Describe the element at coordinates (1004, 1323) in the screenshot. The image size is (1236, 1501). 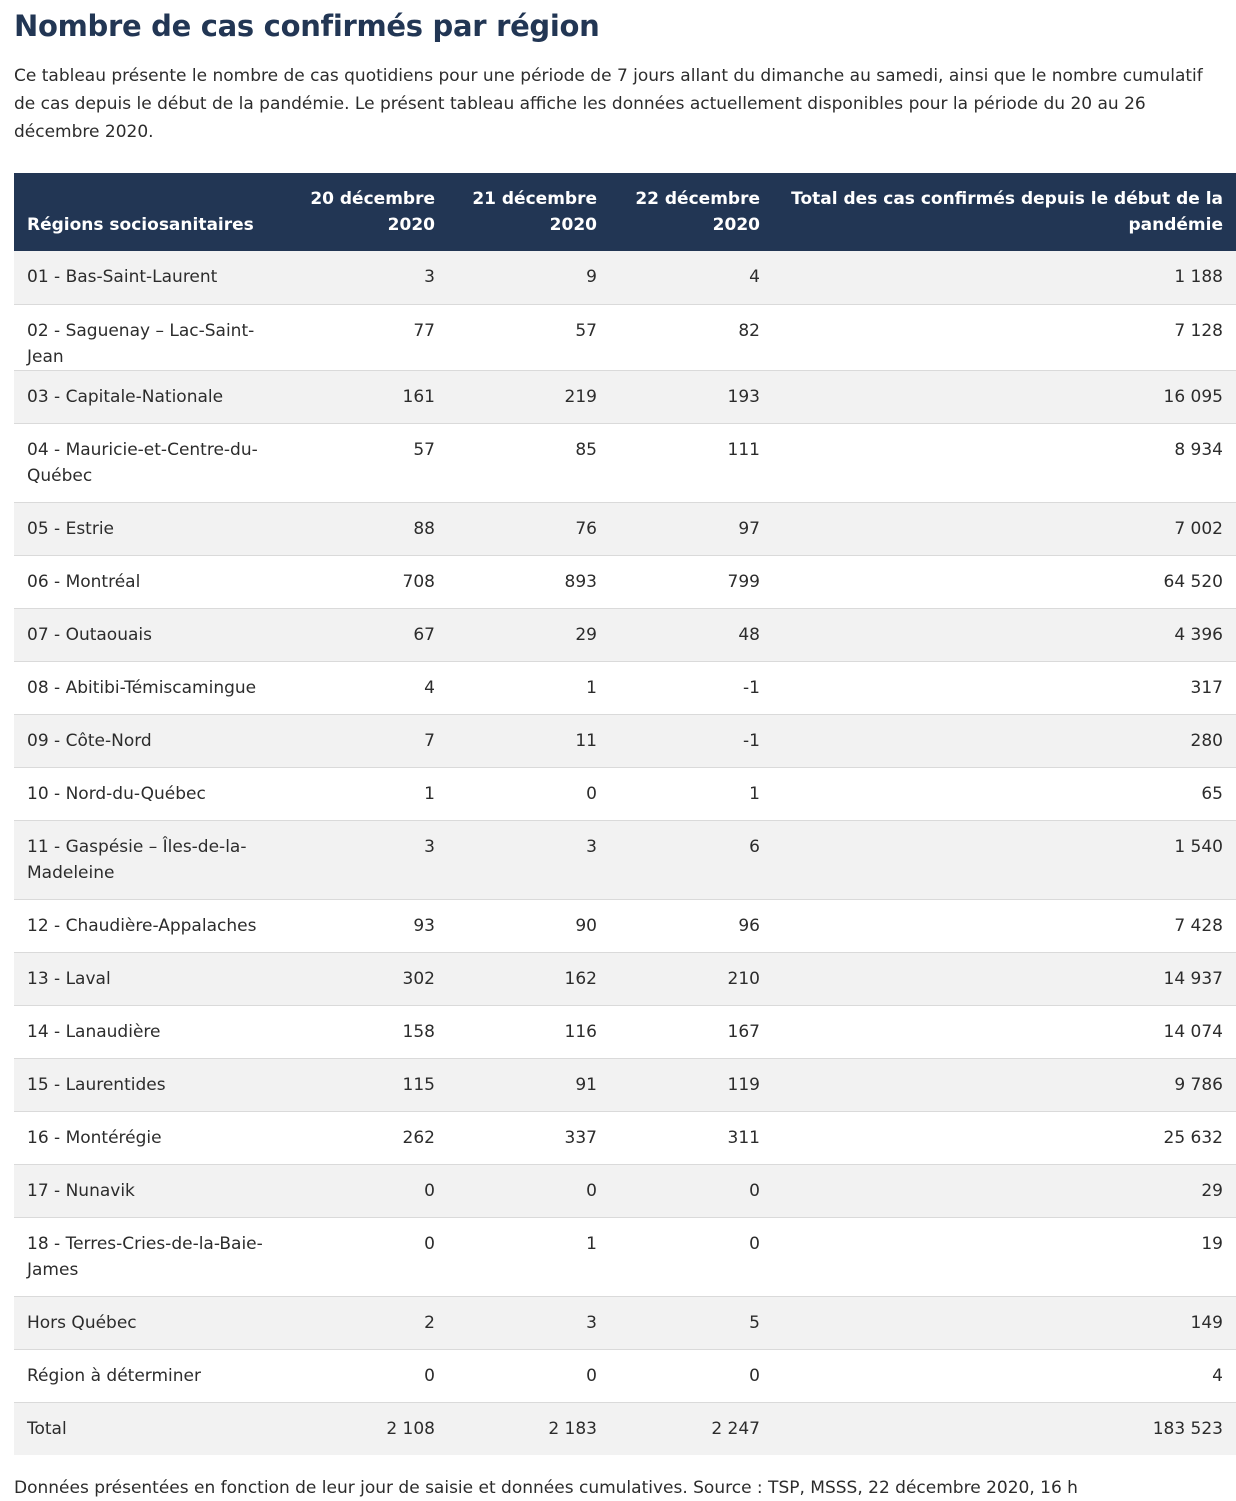
I see `cell-total: 149` at that location.